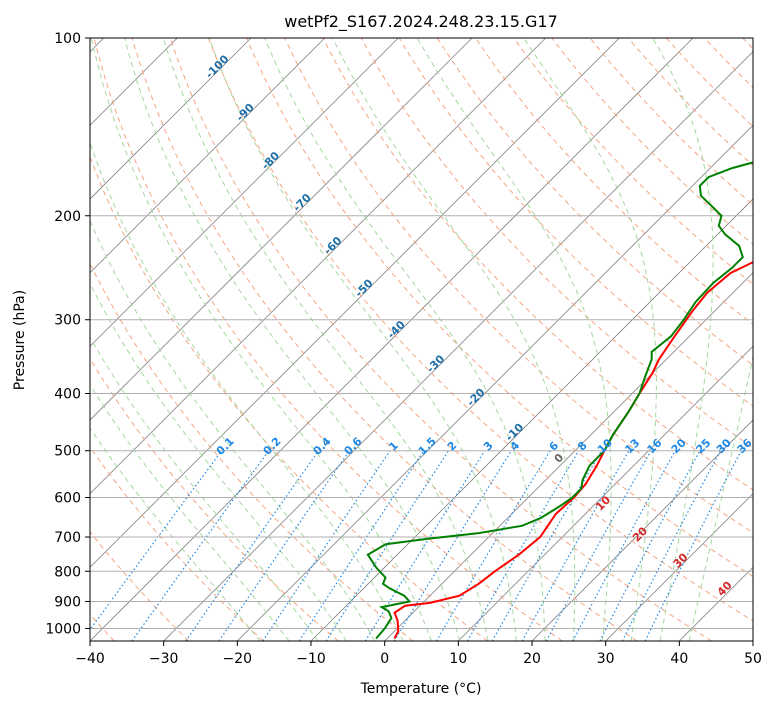 This screenshot has height=708, width=775. What do you see at coordinates (384, 659) in the screenshot?
I see `x-tick-label: 0` at bounding box center [384, 659].